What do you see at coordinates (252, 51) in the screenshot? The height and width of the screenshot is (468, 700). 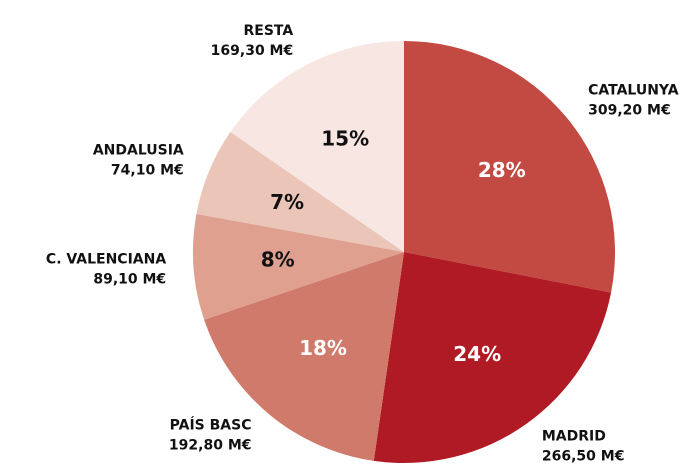 I see `value-label: 169,30 M€` at bounding box center [252, 51].